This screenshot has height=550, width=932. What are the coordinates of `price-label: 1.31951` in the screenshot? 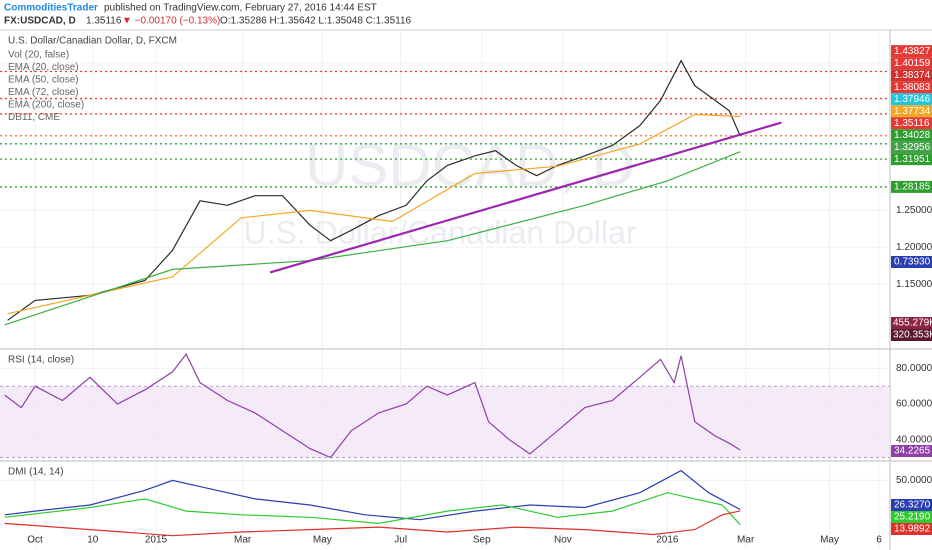 It's located at (912, 159).